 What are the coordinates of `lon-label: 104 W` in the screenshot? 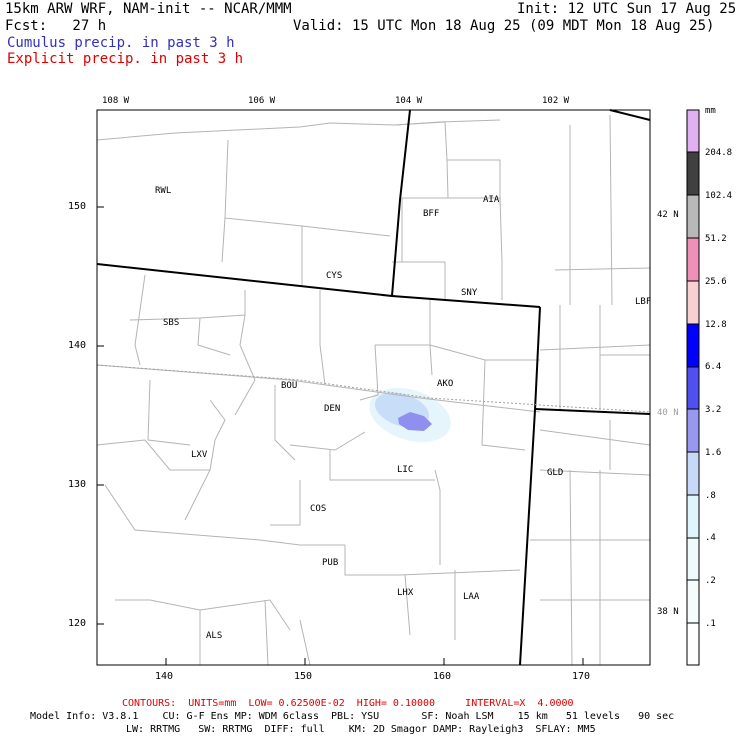 It's located at (409, 101).